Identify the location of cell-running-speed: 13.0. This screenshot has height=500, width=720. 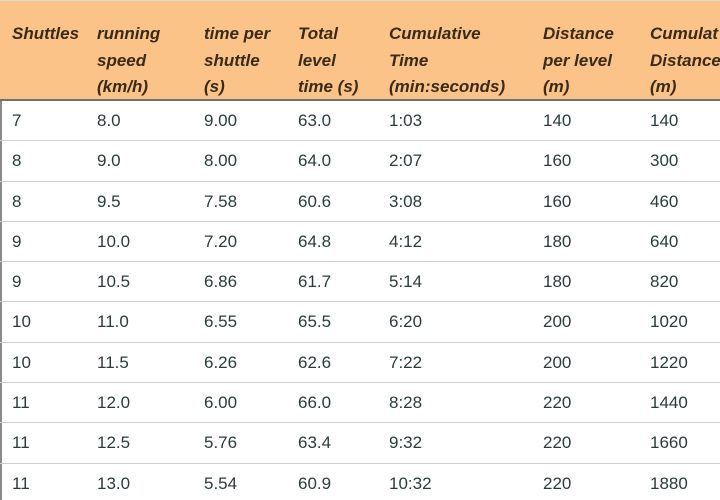
(114, 483).